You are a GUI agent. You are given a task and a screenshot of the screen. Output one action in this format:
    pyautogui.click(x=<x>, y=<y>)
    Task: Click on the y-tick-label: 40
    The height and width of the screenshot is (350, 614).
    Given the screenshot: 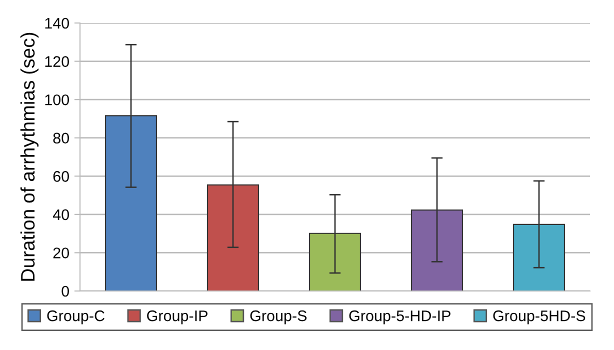 What is the action you would take?
    pyautogui.click(x=60, y=214)
    